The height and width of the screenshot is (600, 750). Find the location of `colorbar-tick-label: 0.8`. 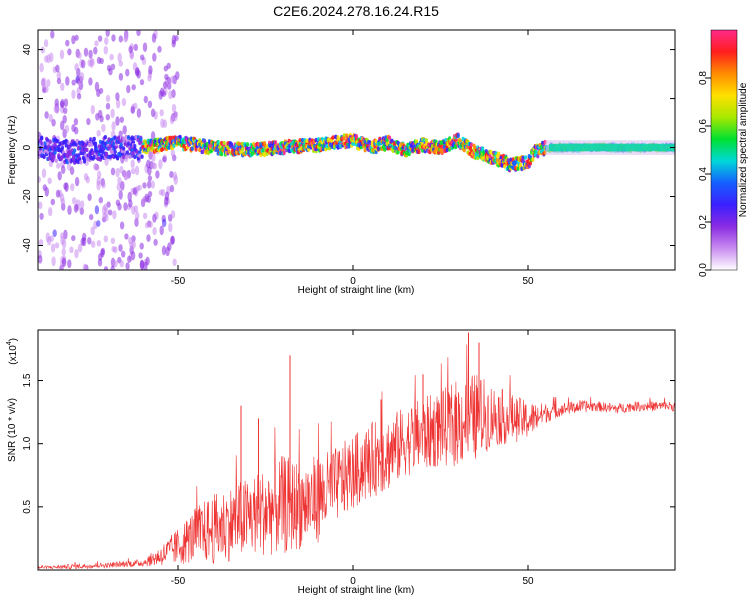

colorbar-tick-label: 0.8 is located at coordinates (703, 78).